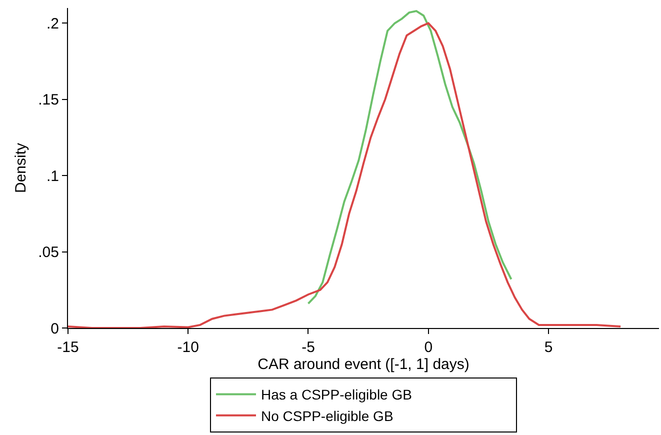 The height and width of the screenshot is (435, 661). I want to click on y-tick-label: .1, so click(52, 176).